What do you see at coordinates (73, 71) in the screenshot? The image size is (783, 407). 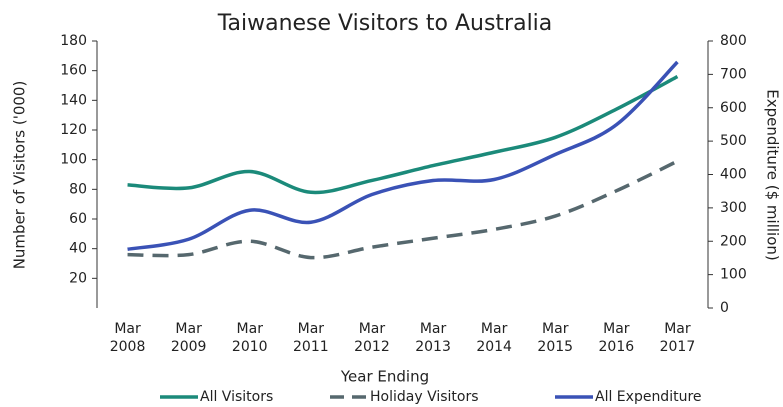 I see `y-tick-label: 160` at bounding box center [73, 71].